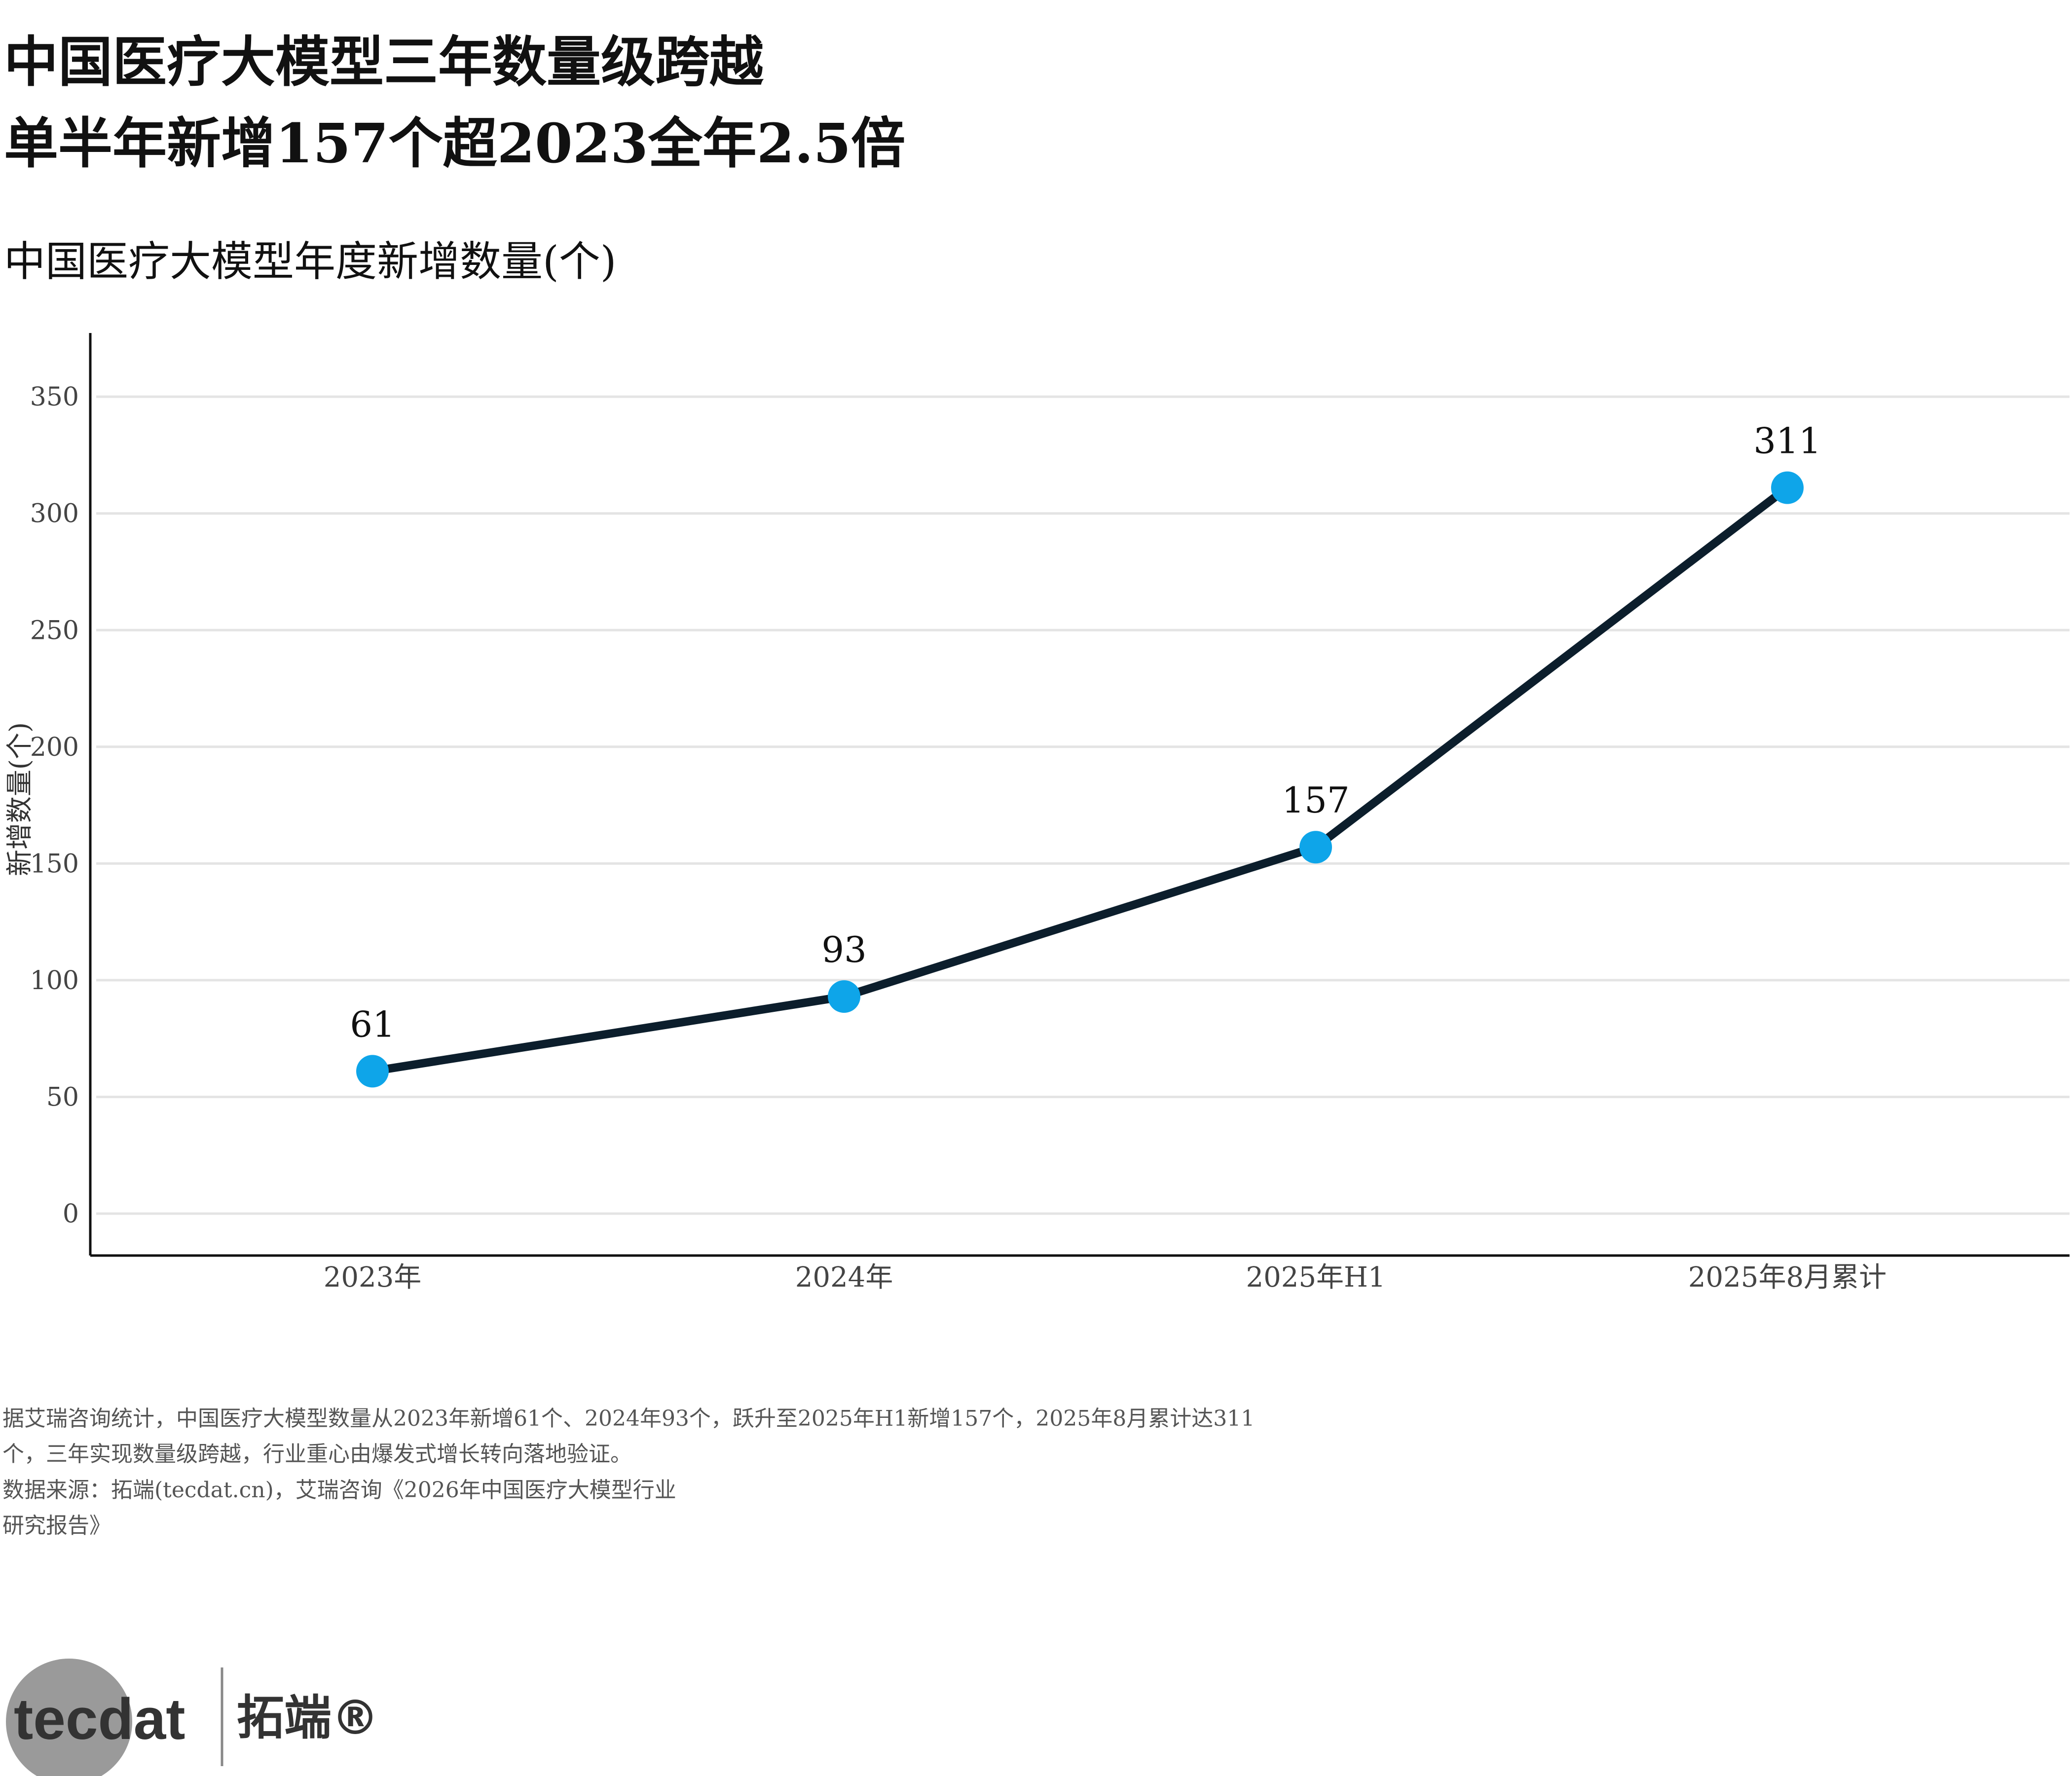 Image resolution: width=2072 pixels, height=1776 pixels. Describe the element at coordinates (62, 1097) in the screenshot. I see `y-tick-label: 50` at that location.